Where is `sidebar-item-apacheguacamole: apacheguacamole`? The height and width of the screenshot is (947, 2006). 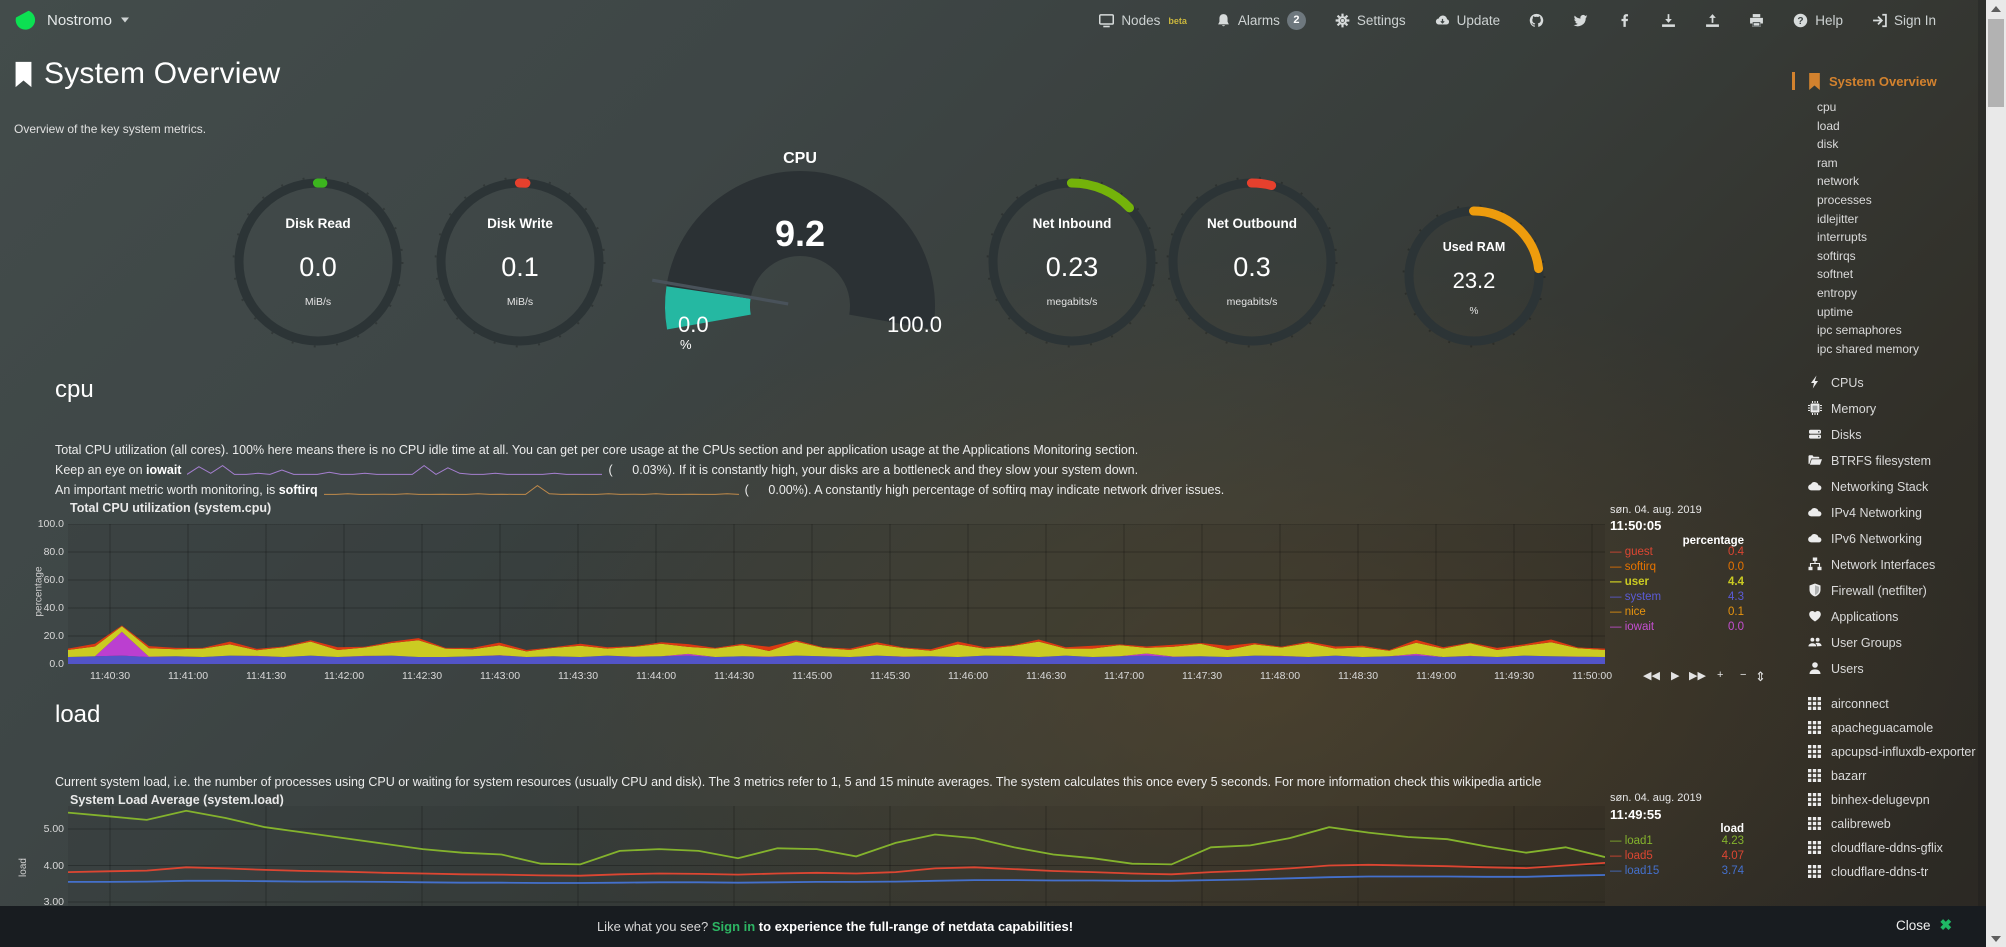 sidebar-item-apacheguacamole: apacheguacamole is located at coordinates (1892, 728).